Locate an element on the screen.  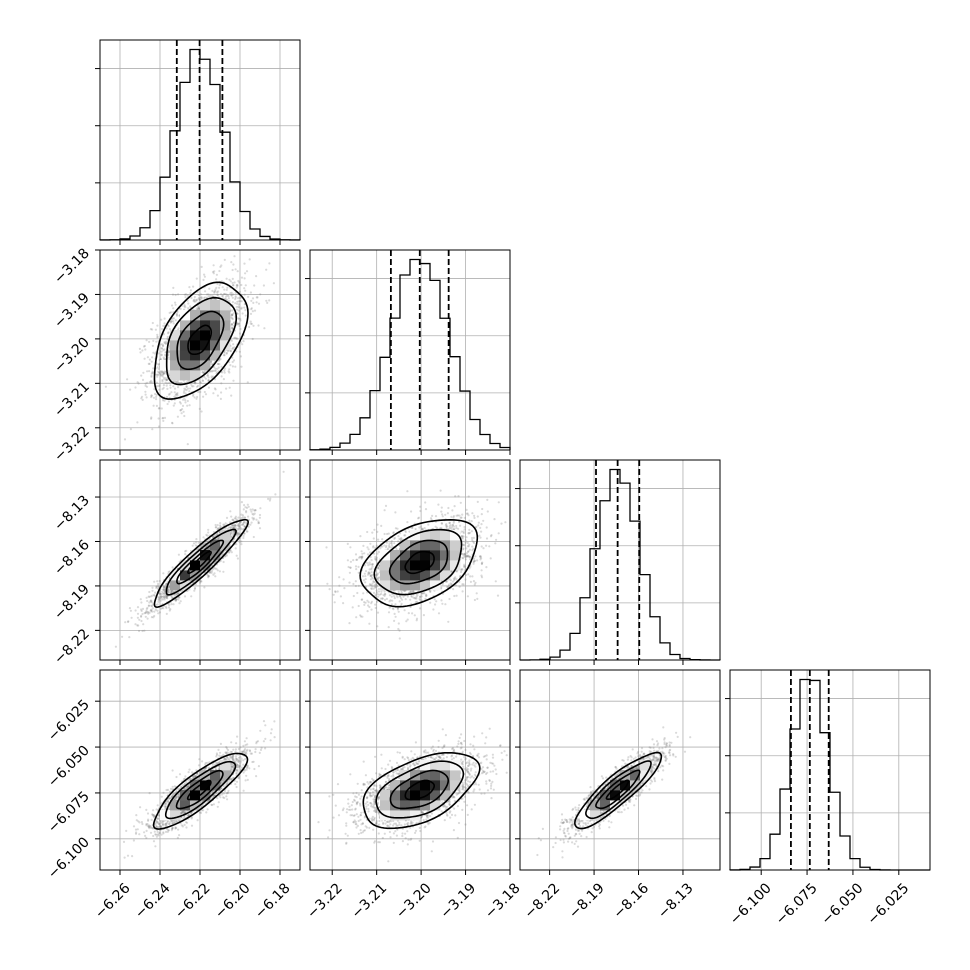
y-tick-label: −6.025 is located at coordinates (69, 721).